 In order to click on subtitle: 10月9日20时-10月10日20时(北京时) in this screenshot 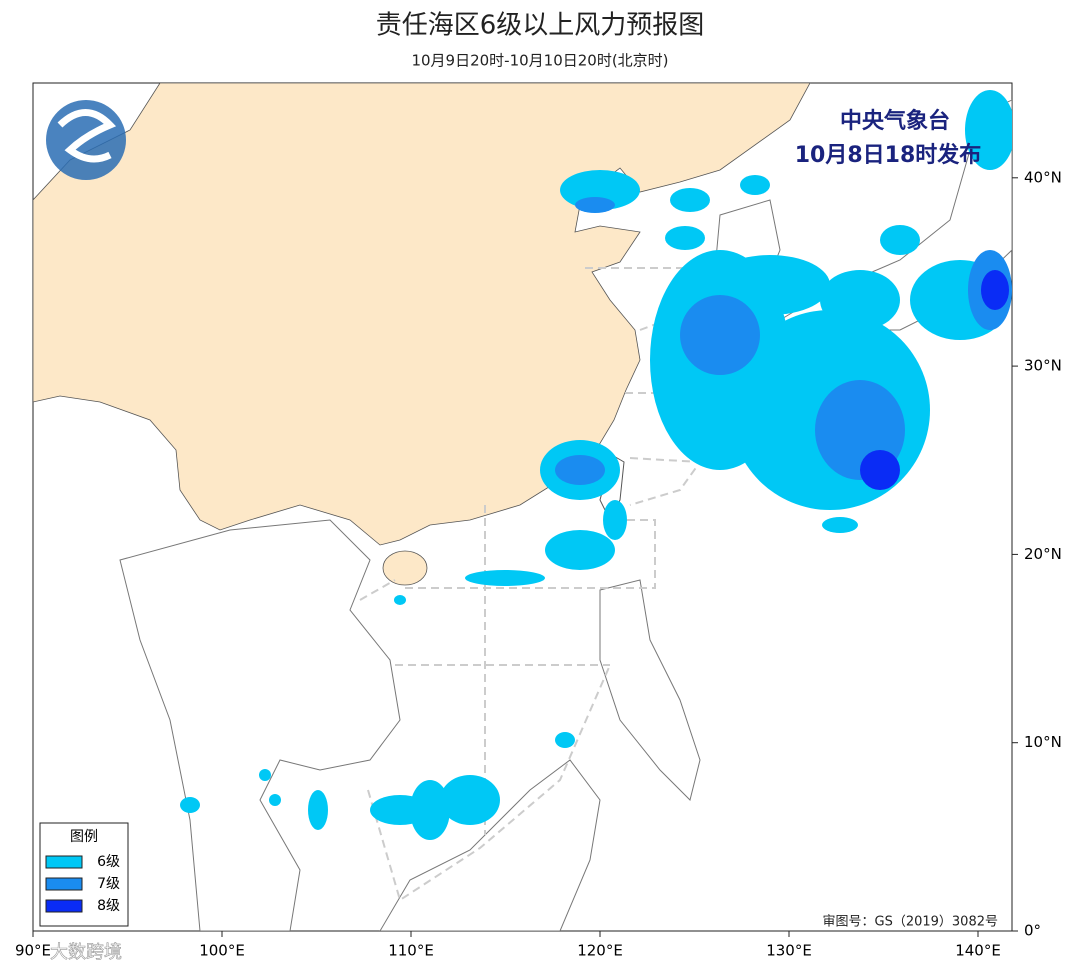, I will do `click(539, 61)`.